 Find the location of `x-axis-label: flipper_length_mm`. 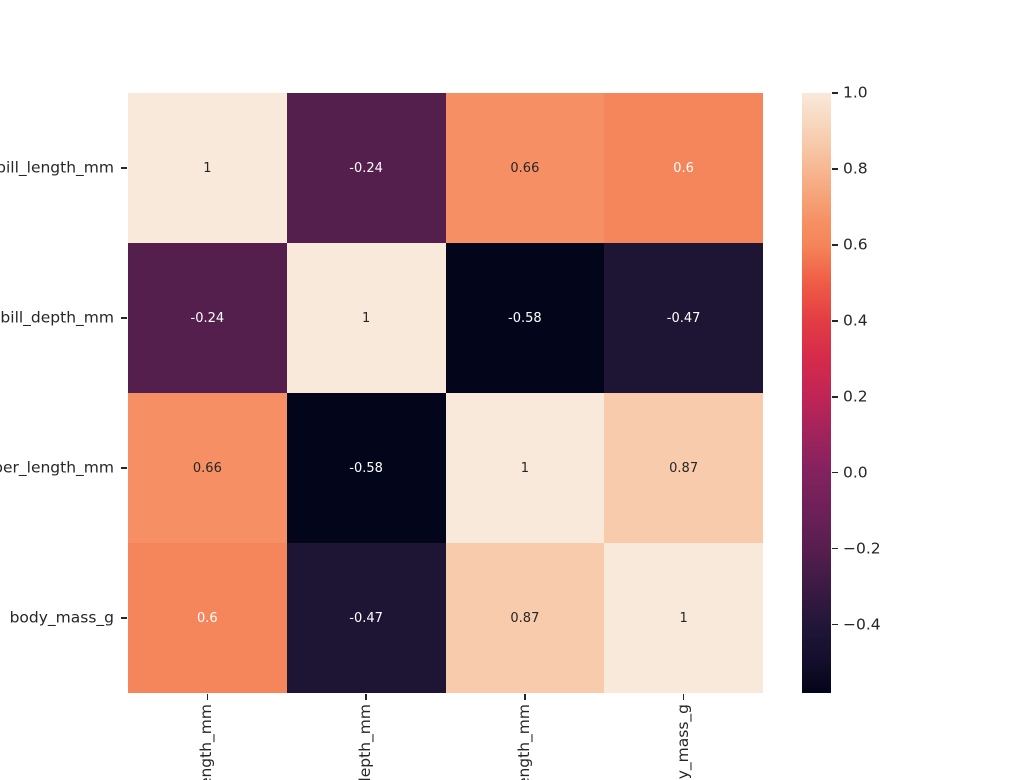

x-axis-label: flipper_length_mm is located at coordinates (523, 742).